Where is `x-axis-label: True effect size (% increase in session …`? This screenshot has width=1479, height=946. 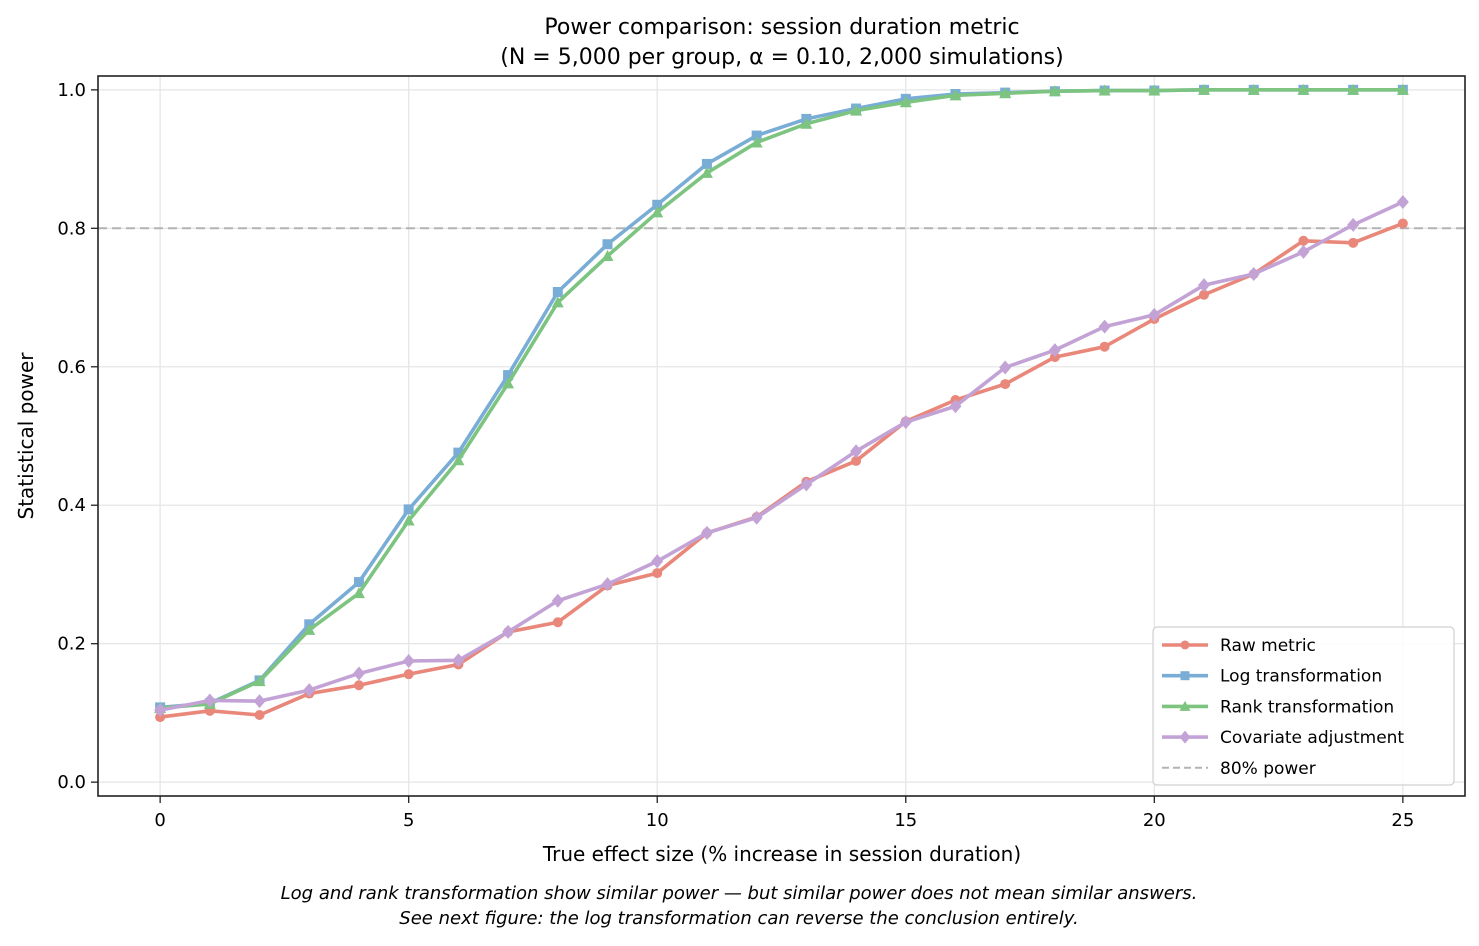
x-axis-label: True effect size (% increase in session … is located at coordinates (781, 854).